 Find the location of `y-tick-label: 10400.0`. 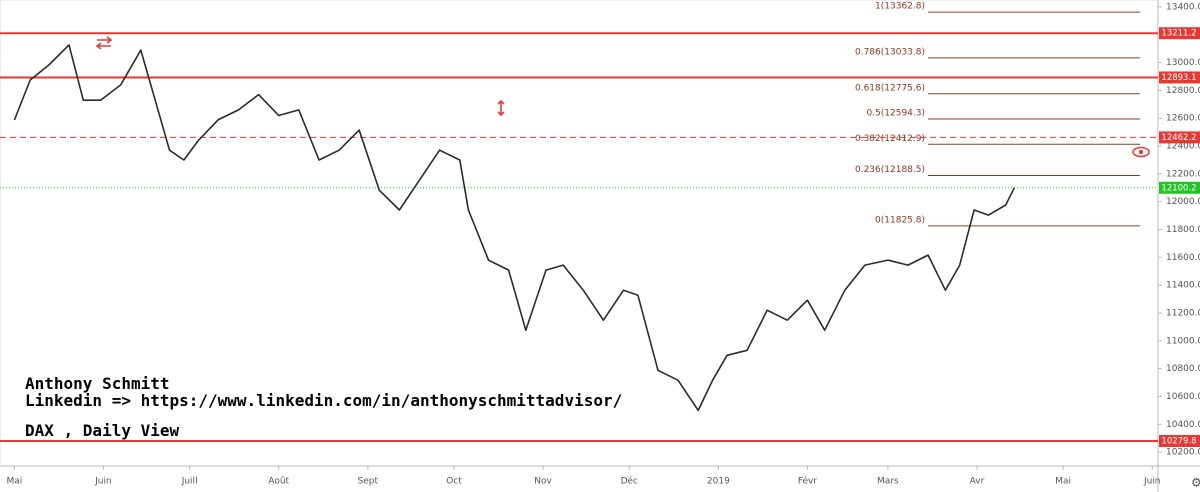

y-tick-label: 10400.0 is located at coordinates (1183, 425).